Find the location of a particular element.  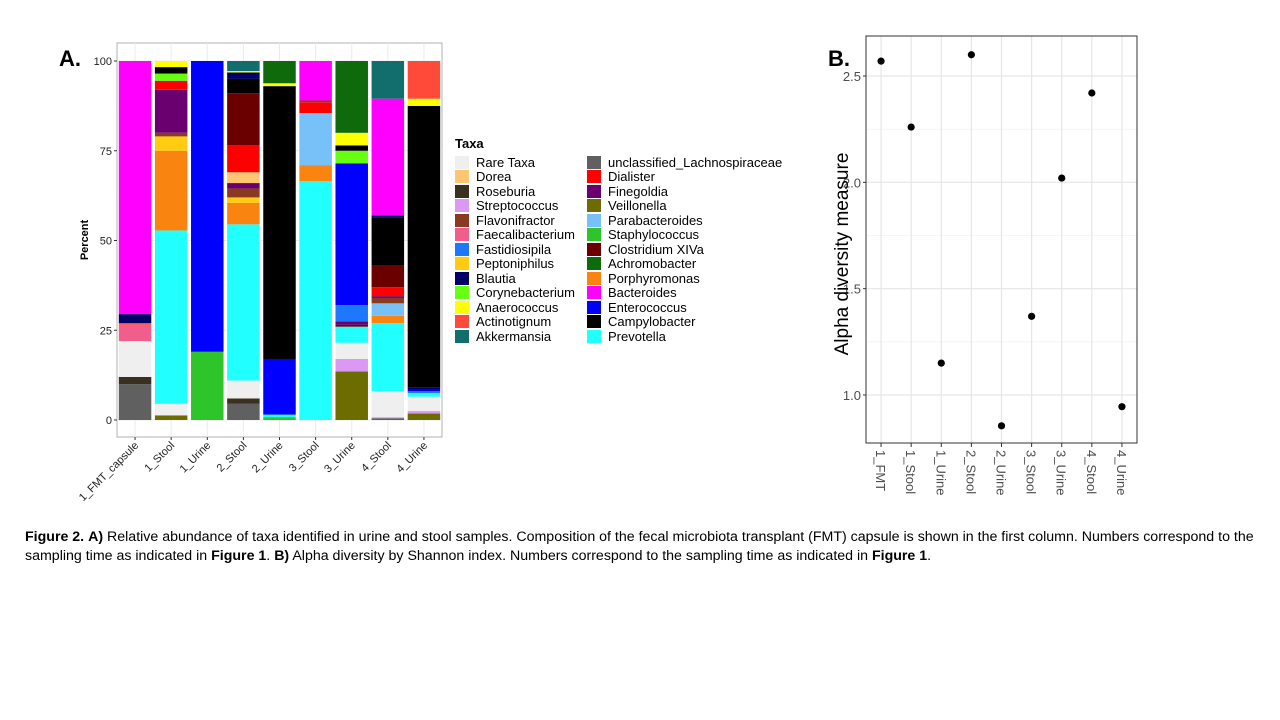

legend-item: Blautia is located at coordinates (517, 278).